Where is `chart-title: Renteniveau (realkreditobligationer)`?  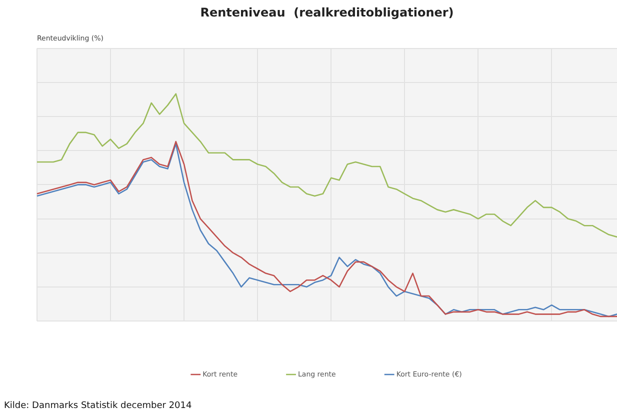
chart-title: Renteniveau (realkreditobligationer) is located at coordinates (327, 12).